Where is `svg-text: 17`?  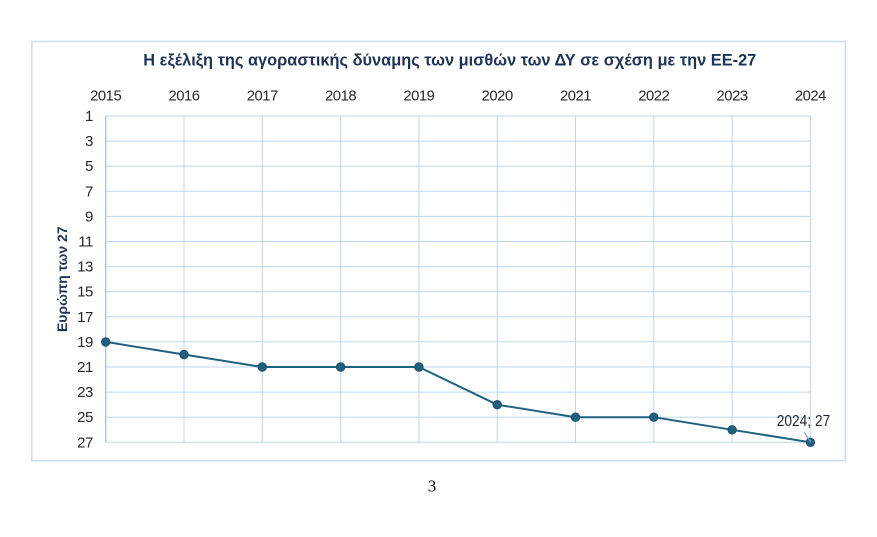
svg-text: 17 is located at coordinates (85, 317).